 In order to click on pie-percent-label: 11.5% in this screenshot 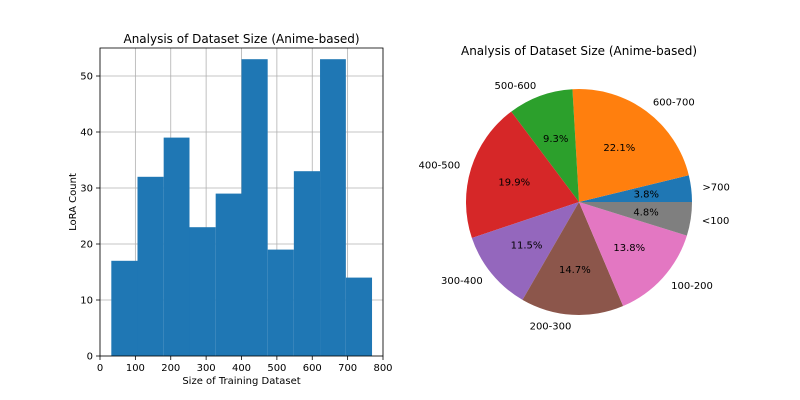, I will do `click(527, 245)`.